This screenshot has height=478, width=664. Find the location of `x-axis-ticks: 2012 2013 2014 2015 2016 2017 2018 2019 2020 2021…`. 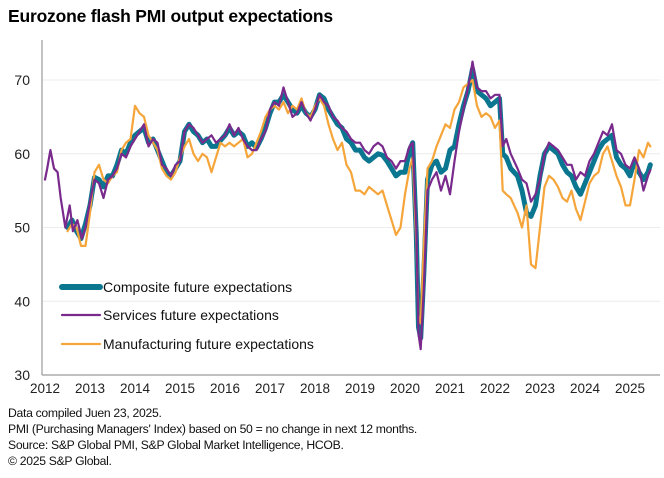

x-axis-ticks: 2012 2013 2014 2015 2016 2017 2018 2019 2020 2021… is located at coordinates (337, 388).